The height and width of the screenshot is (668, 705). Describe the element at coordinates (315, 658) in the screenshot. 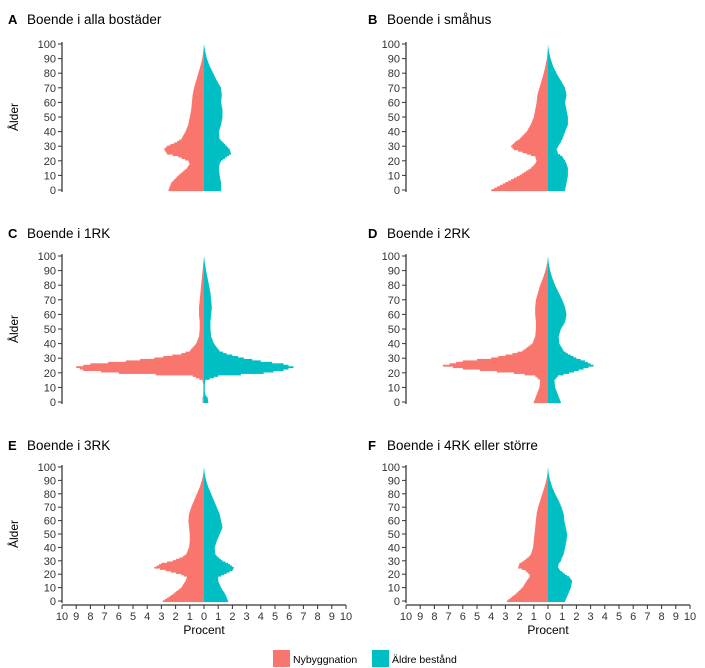

I see `legend-item-nybyggnation: Nybyggnation` at that location.